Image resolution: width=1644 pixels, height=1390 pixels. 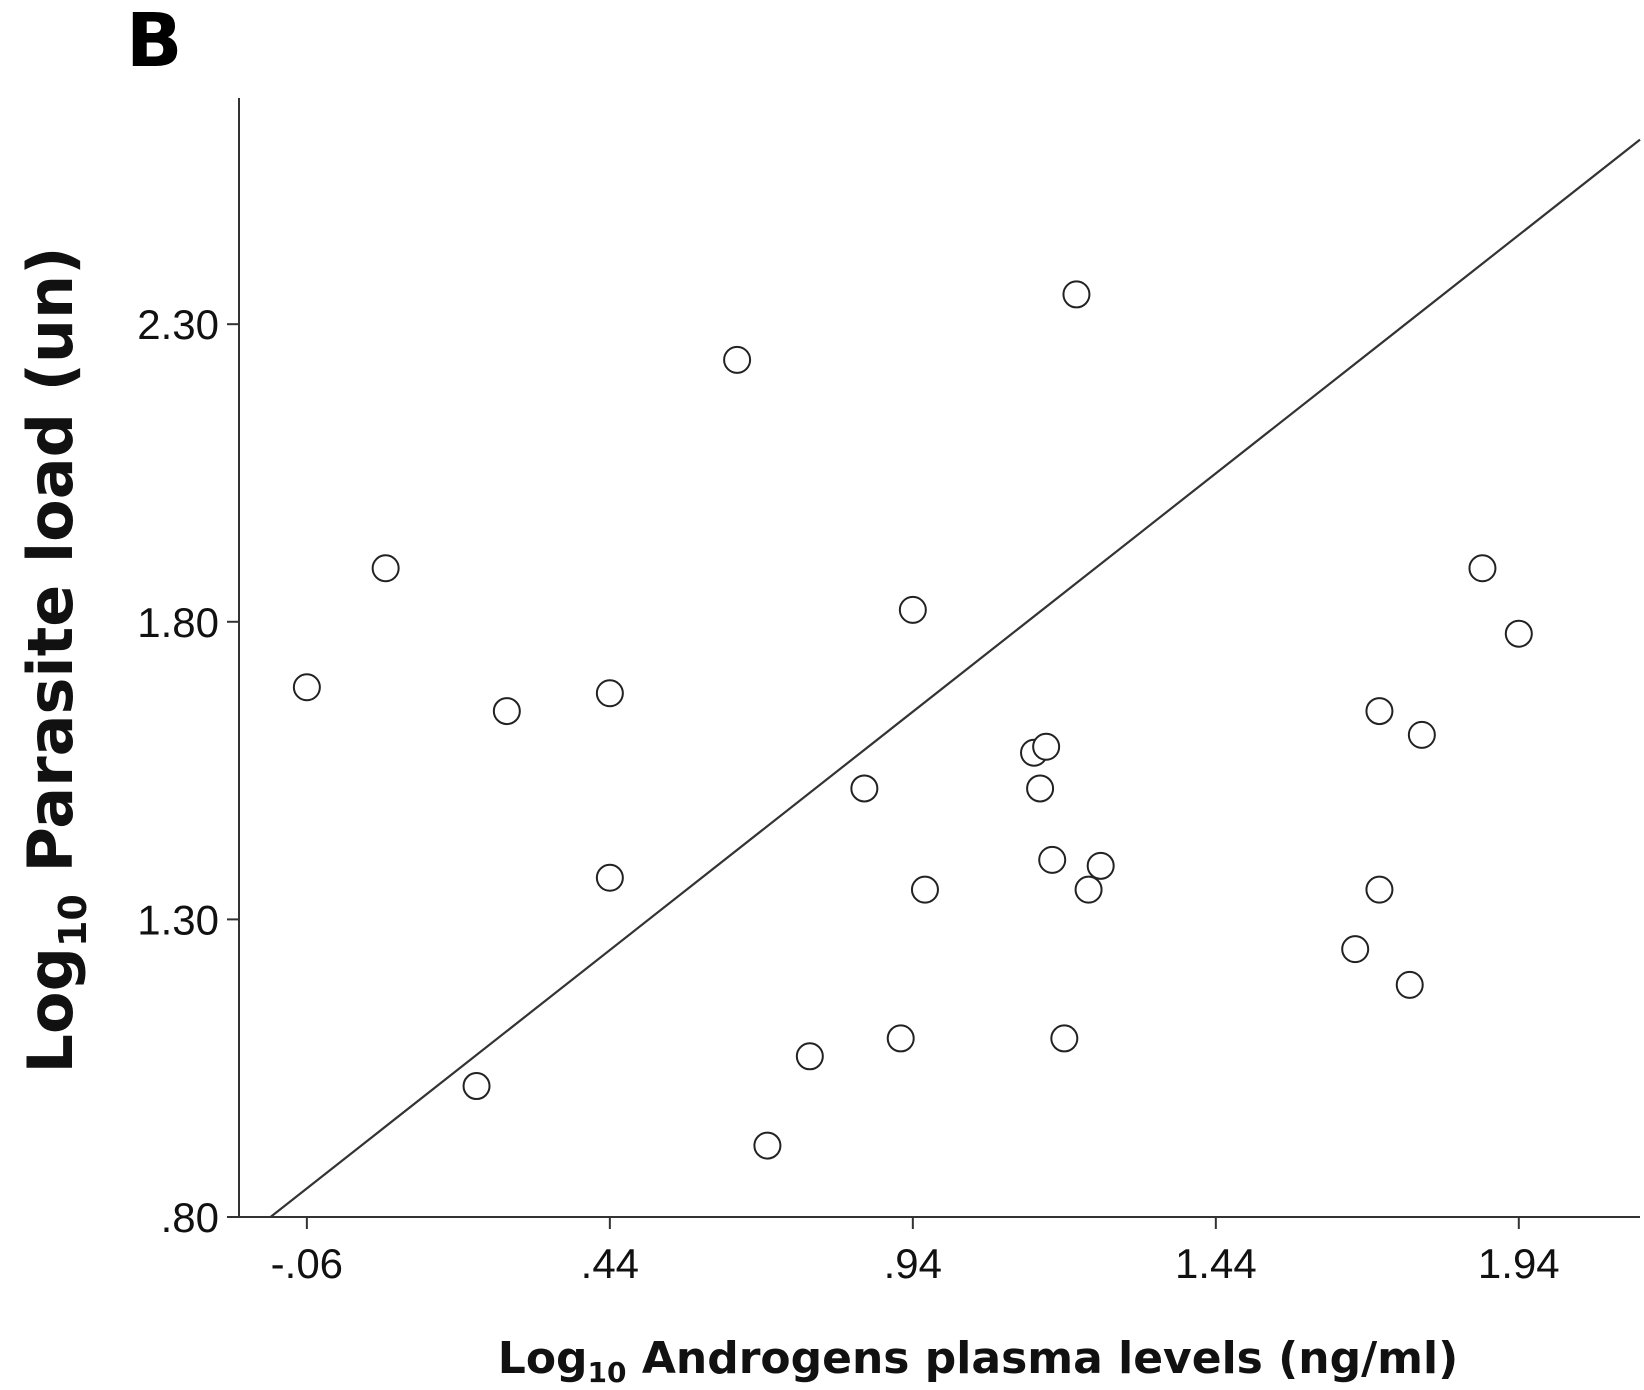 What do you see at coordinates (1216, 1263) in the screenshot?
I see `x-tick-label: 1.44` at bounding box center [1216, 1263].